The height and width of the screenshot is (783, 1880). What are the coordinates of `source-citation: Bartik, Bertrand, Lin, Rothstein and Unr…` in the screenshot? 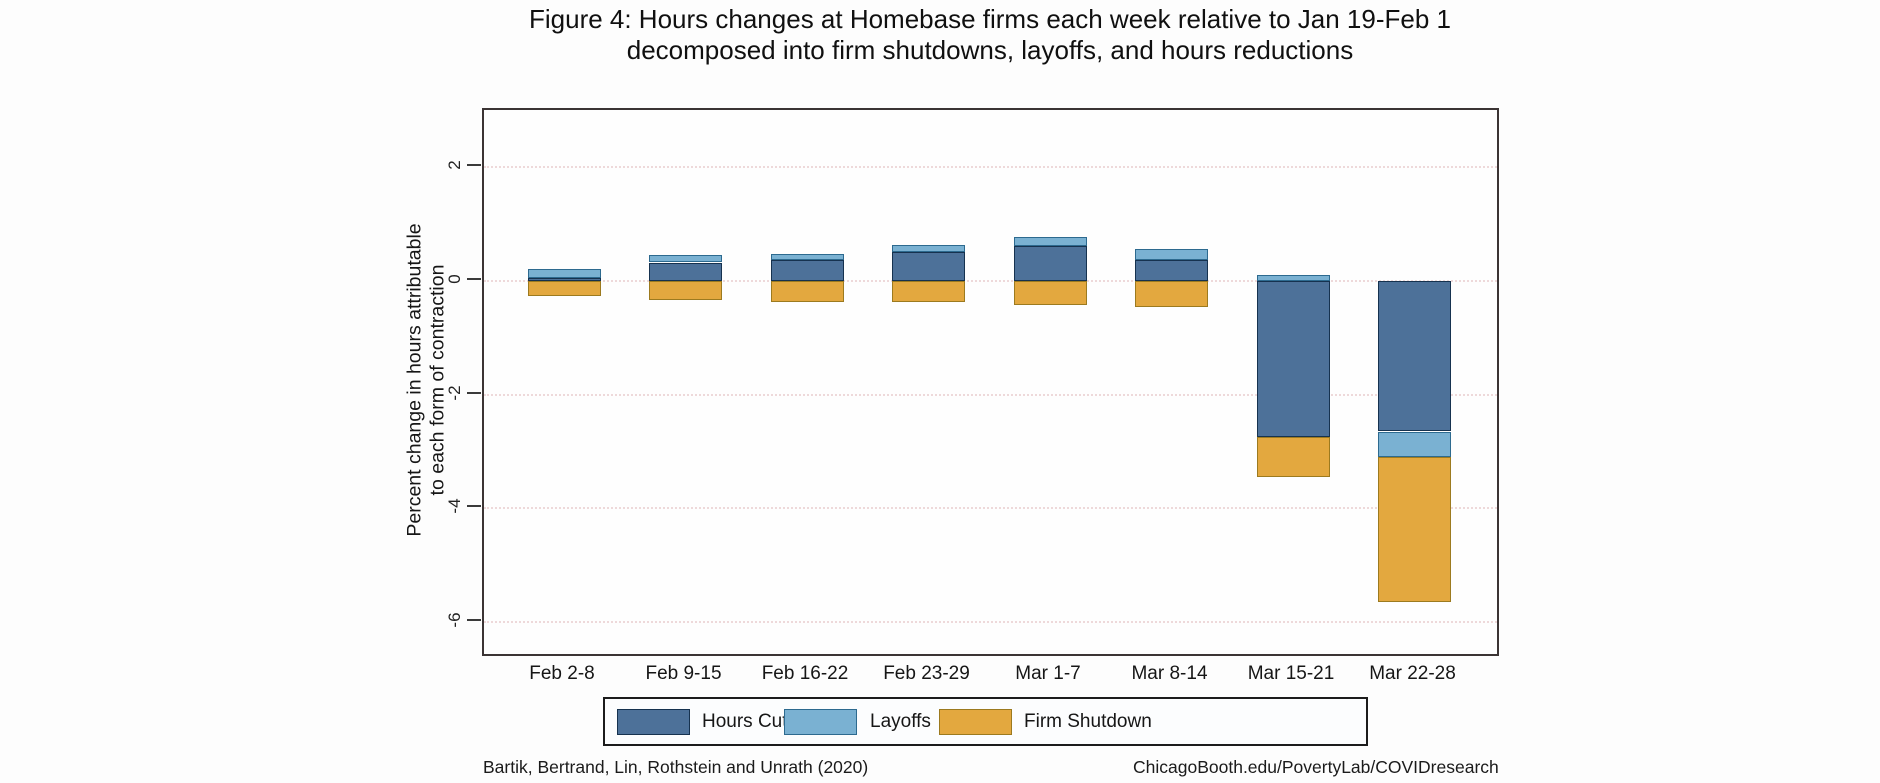 It's located at (676, 767).